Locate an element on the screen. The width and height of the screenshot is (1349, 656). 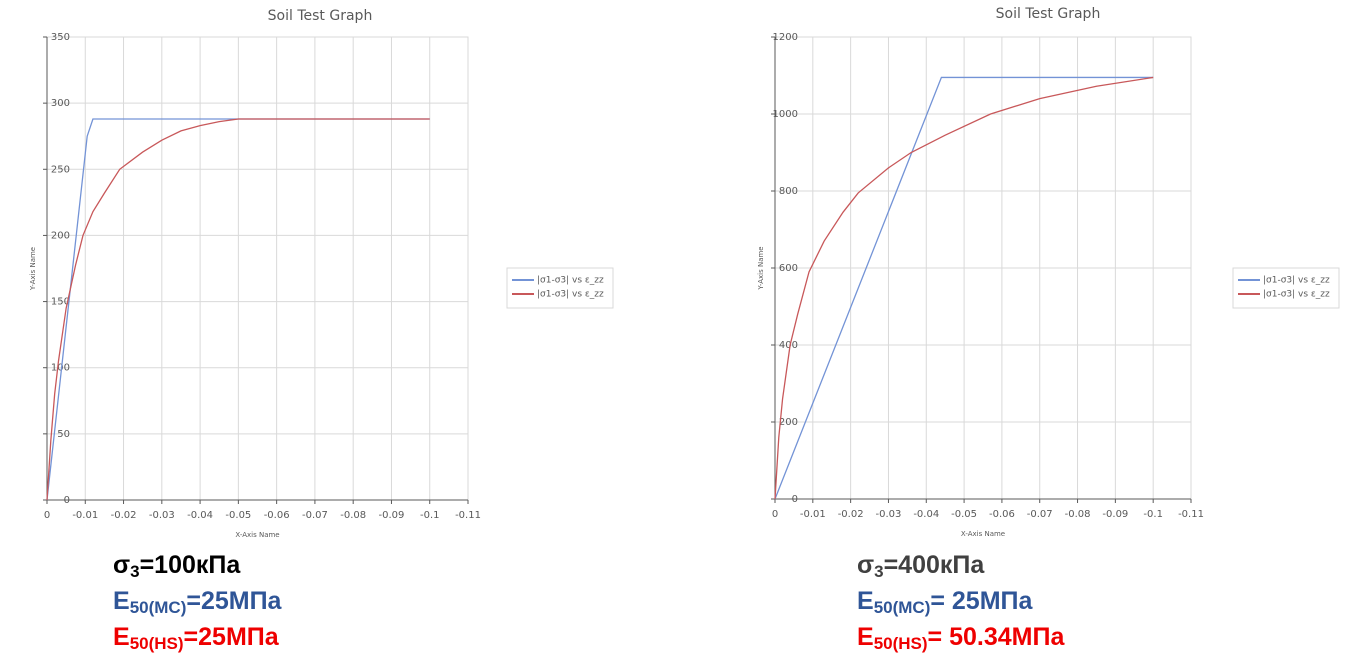
y-tick-label: 150 is located at coordinates (60, 302).